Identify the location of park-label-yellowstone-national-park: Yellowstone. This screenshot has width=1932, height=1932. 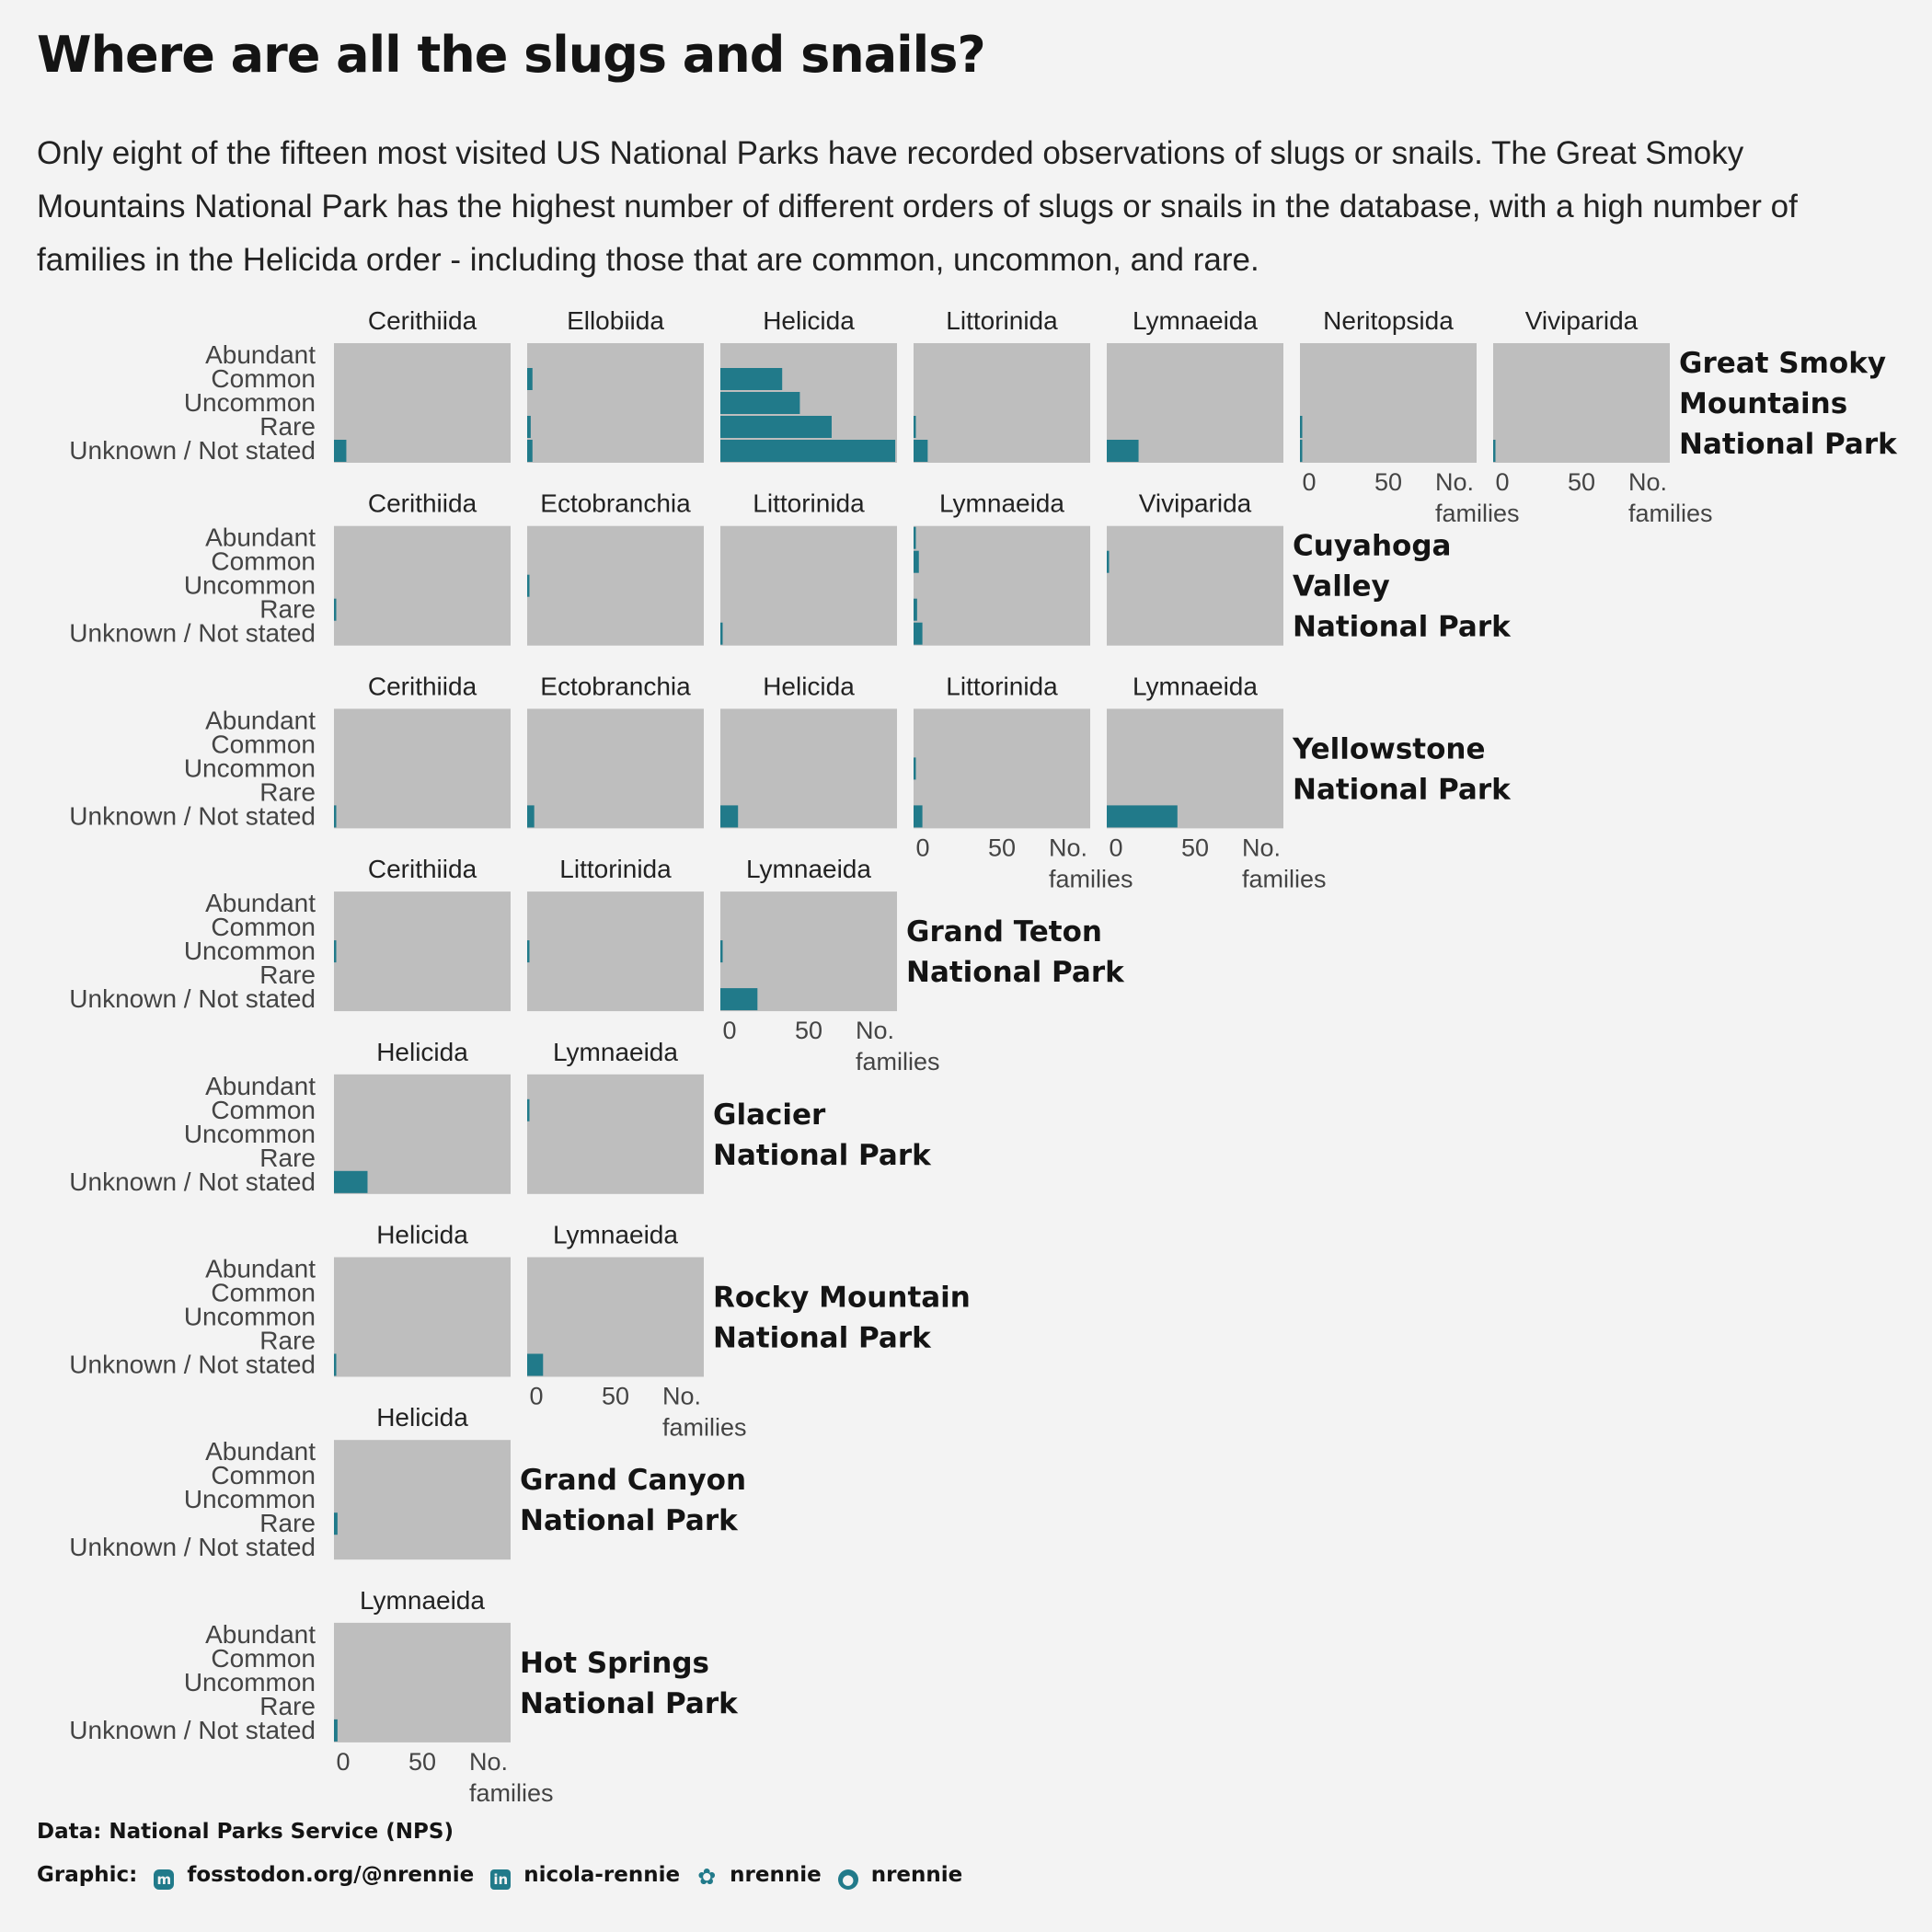
(1388, 748).